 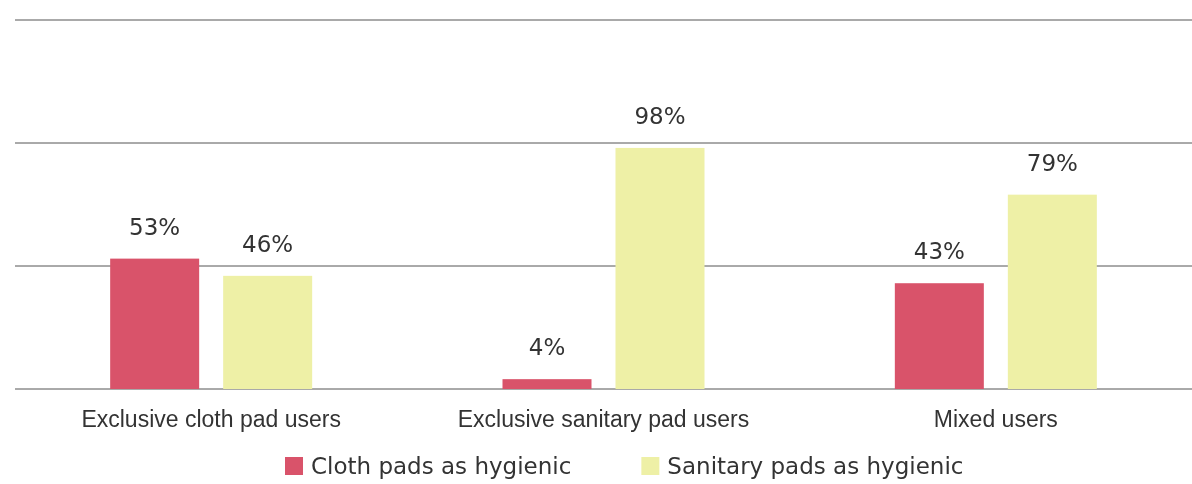 I want to click on data-label: 43%, so click(x=939, y=251).